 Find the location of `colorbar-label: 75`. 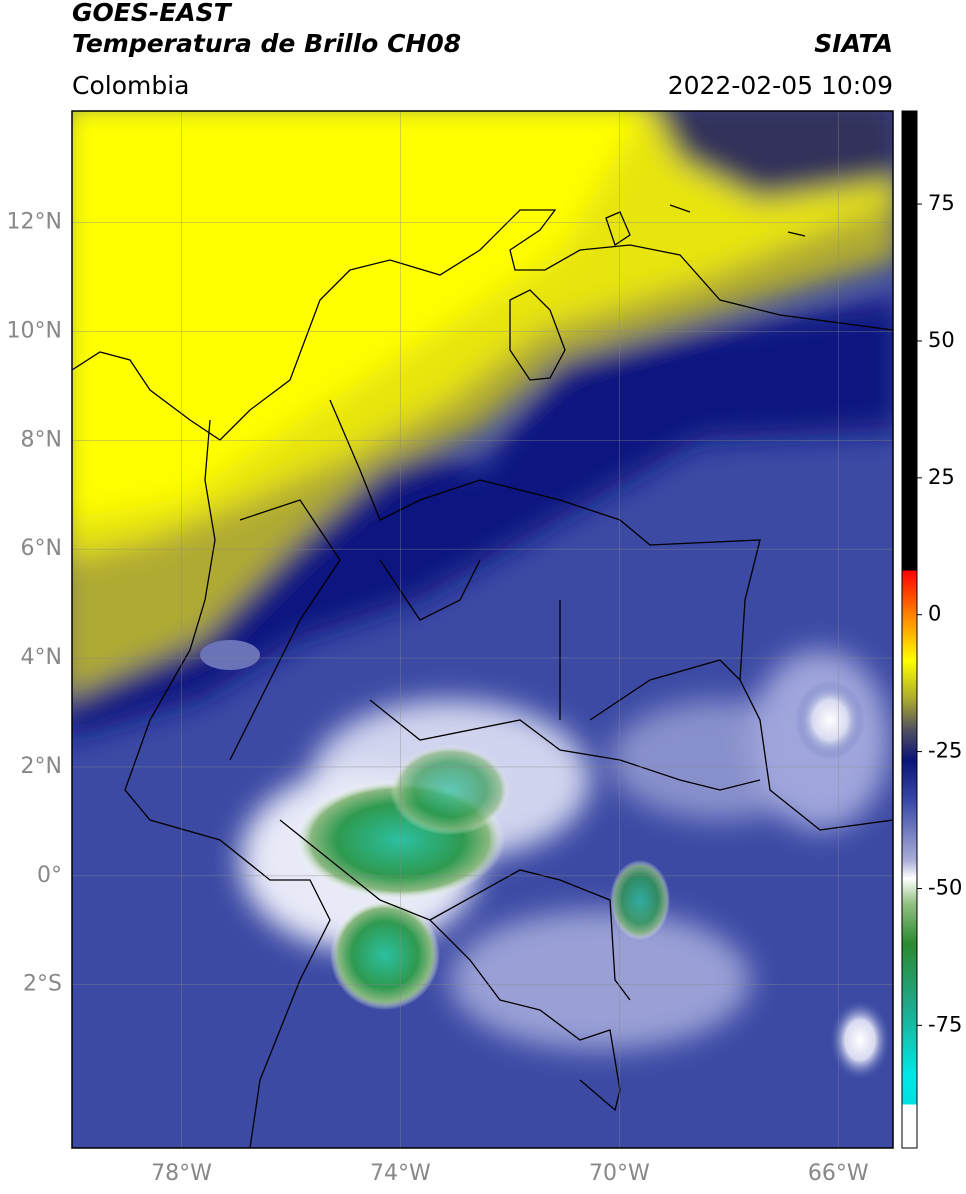

colorbar-label: 75 is located at coordinates (941, 203).